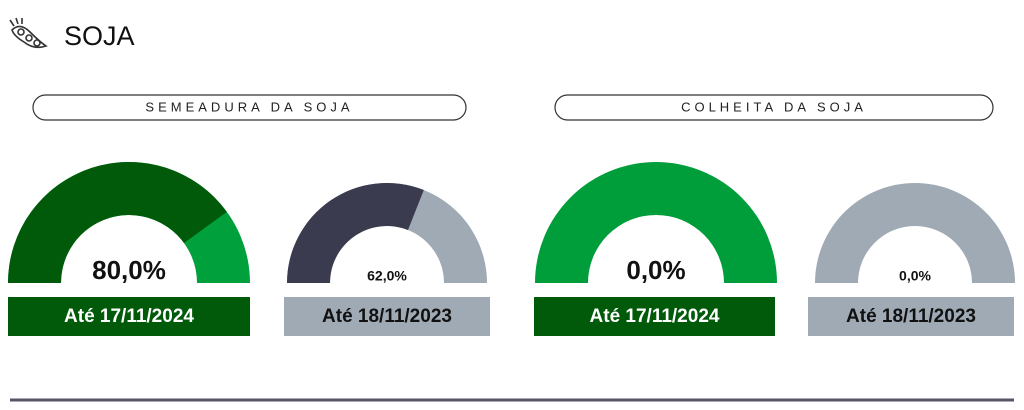  I want to click on gauge-value-label: 80,0%, so click(129, 270).